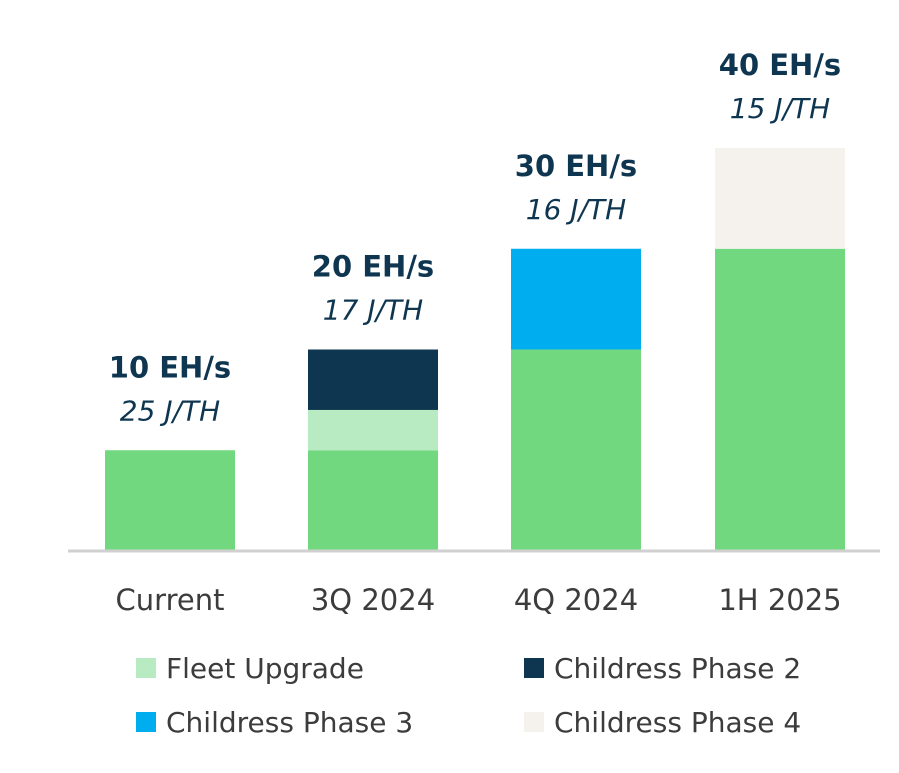 This screenshot has height=773, width=899. I want to click on bar-current-base, so click(170, 500).